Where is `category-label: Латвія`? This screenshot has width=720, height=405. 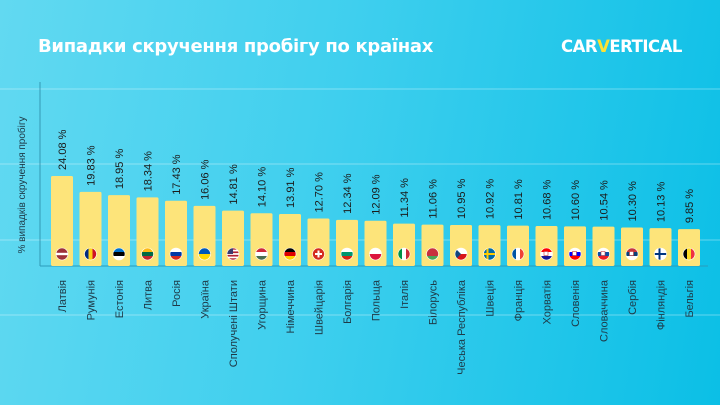 category-label: Латвія is located at coordinates (63, 296).